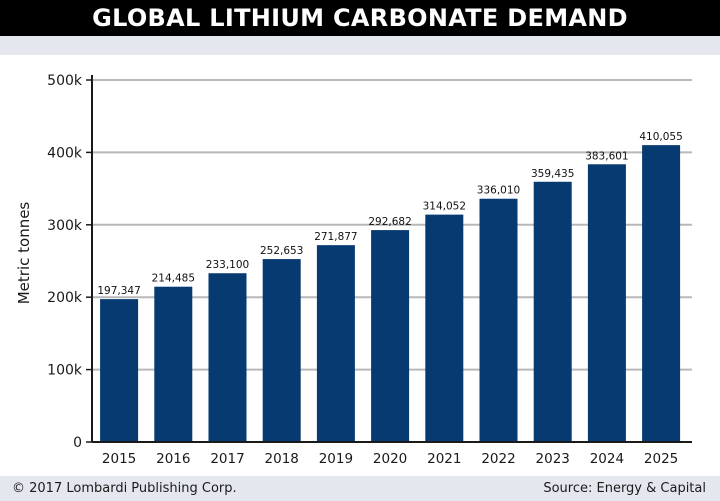  Describe the element at coordinates (227, 459) in the screenshot. I see `x-tick-label: 2017` at that location.